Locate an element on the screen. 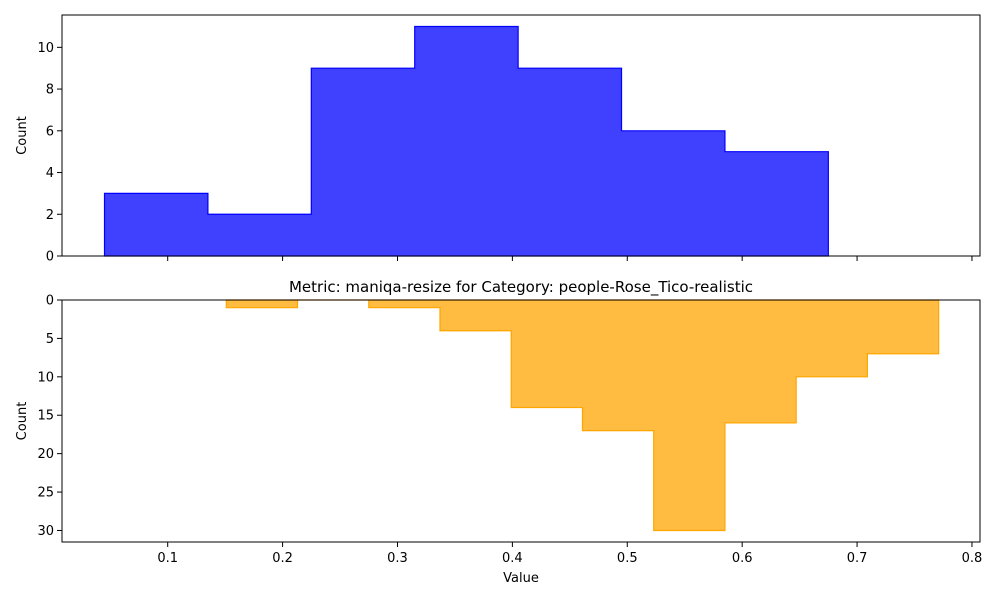  y-tick-label-1-4: 20 is located at coordinates (45, 454).